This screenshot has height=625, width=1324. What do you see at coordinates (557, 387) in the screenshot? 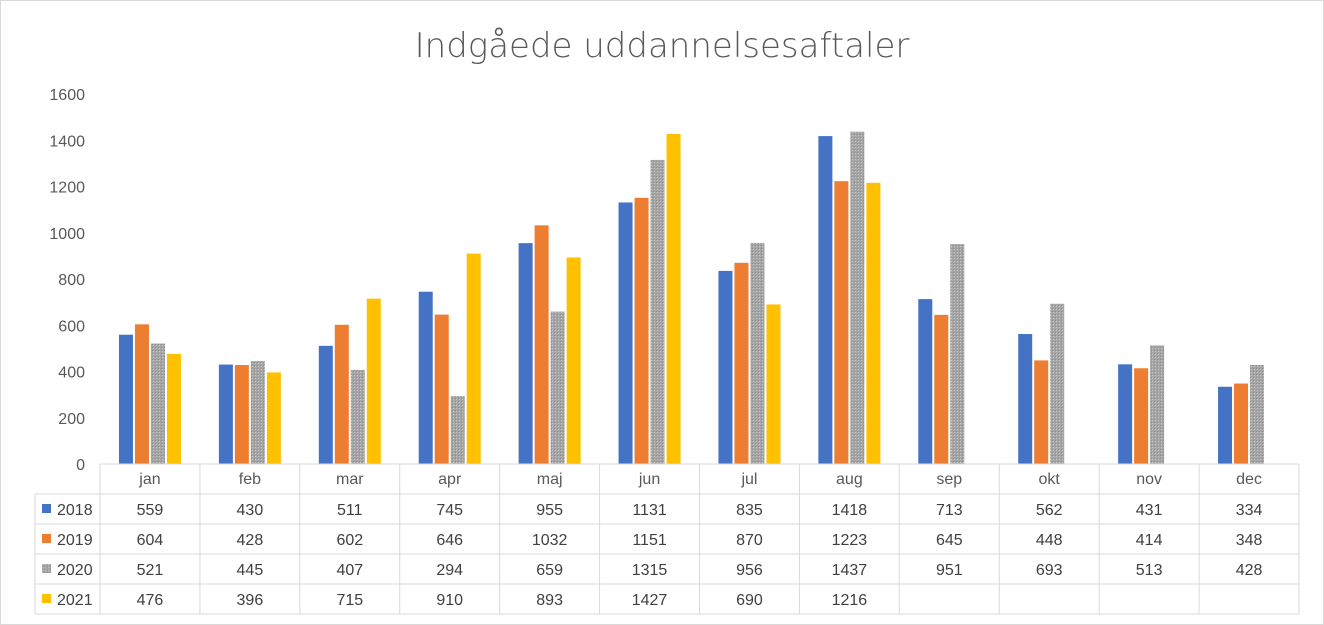
I see `bar-2020-maj` at bounding box center [557, 387].